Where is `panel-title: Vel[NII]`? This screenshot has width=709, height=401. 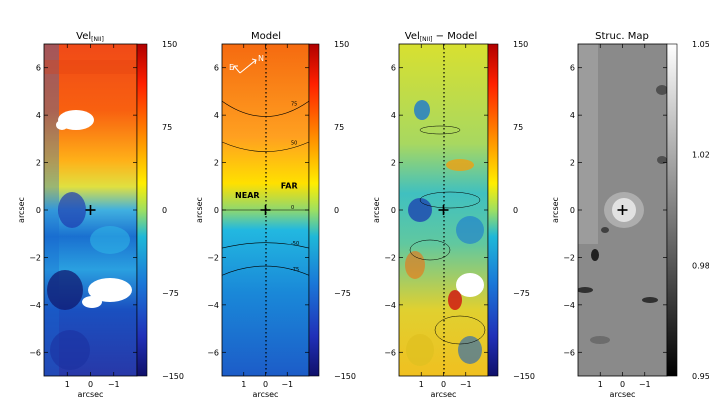 panel-title: Vel[NII] is located at coordinates (90, 37).